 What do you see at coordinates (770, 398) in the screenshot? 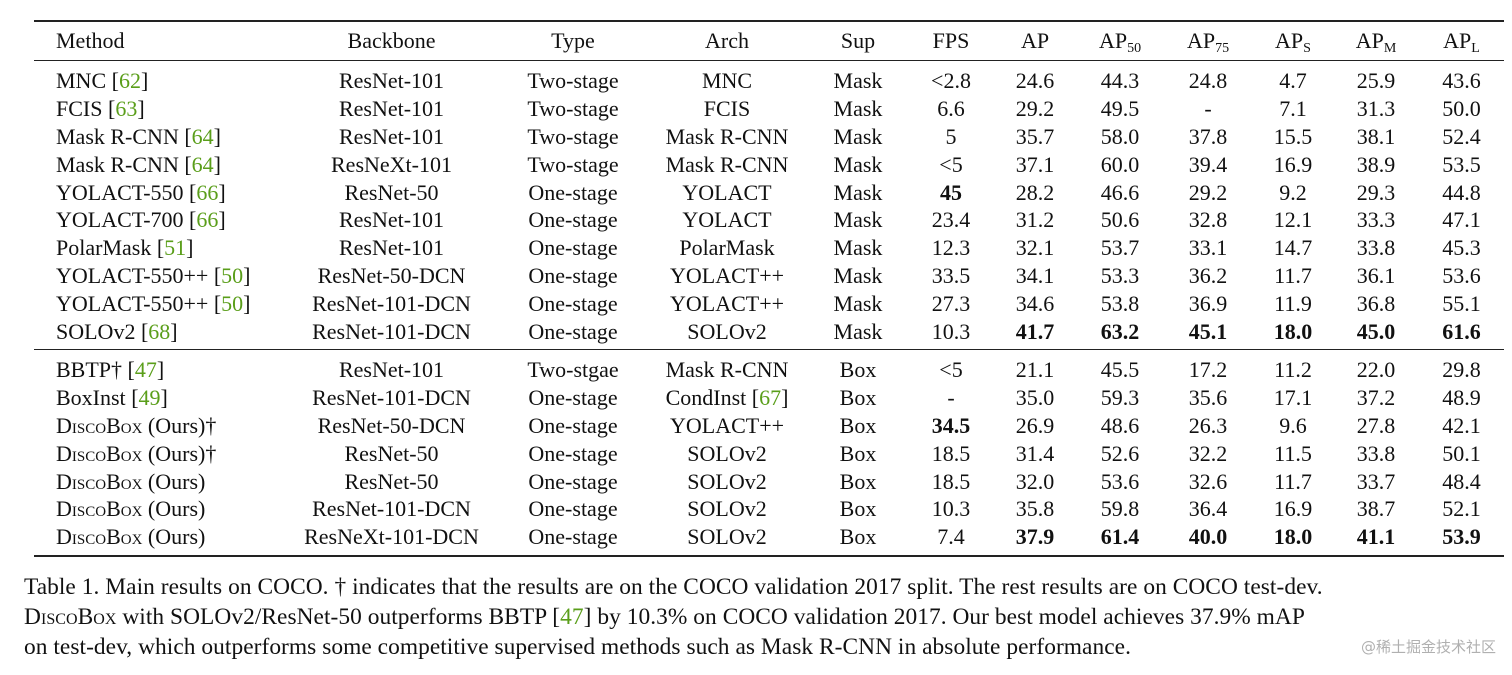
I see `citation: 67` at bounding box center [770, 398].